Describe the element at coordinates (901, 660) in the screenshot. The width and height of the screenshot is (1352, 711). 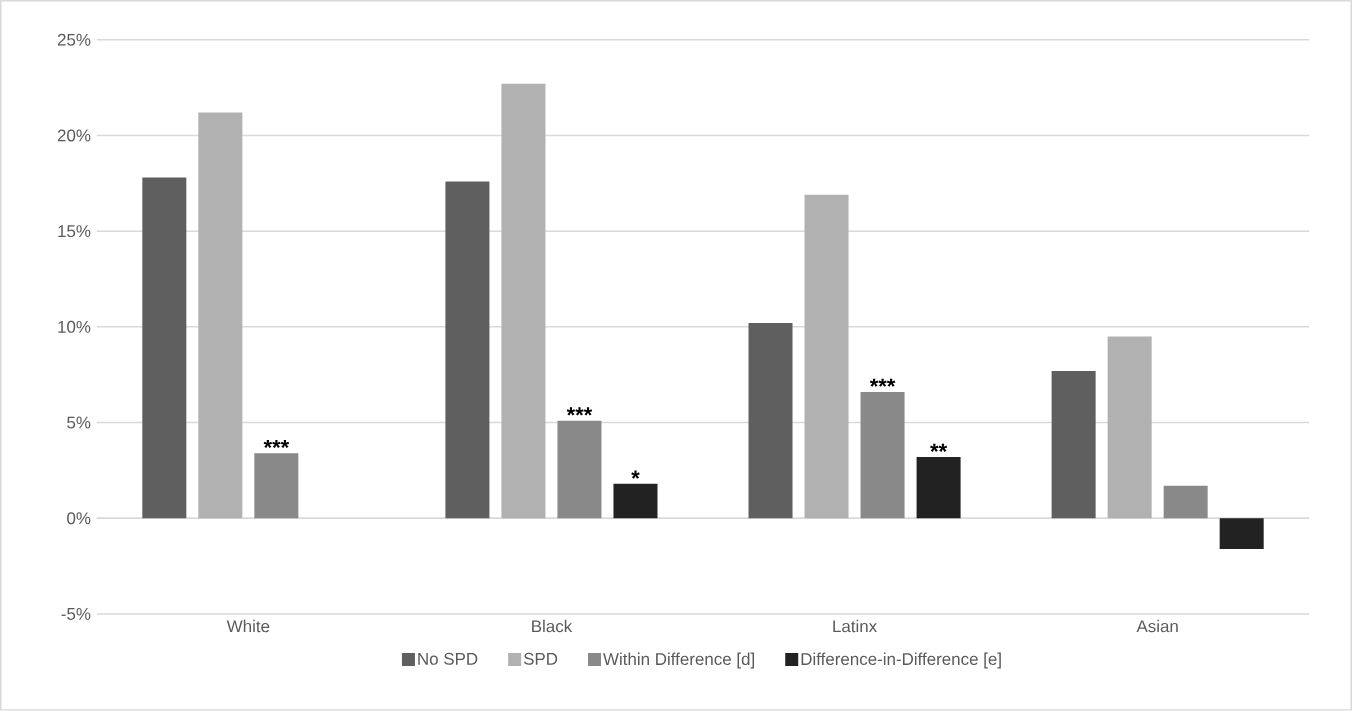
I see `legend-label: Difference-in-Difference [e]` at that location.